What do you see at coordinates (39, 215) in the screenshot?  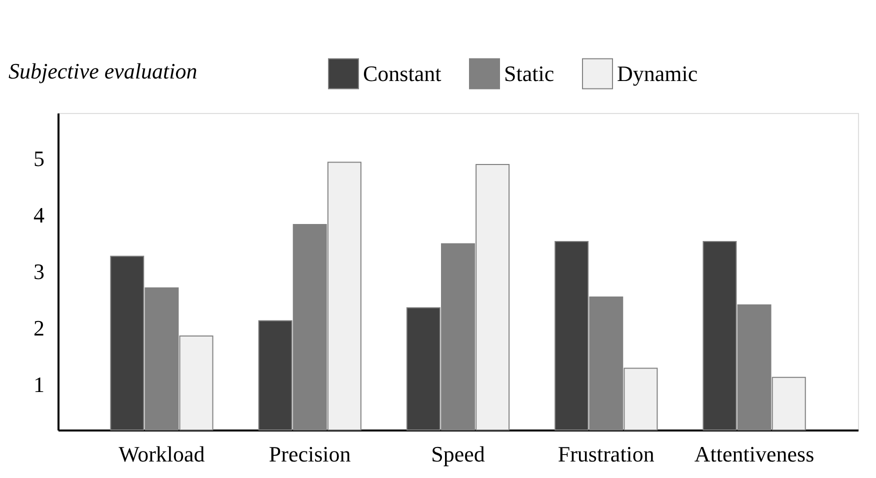 I see `y-tick-label: 4` at bounding box center [39, 215].